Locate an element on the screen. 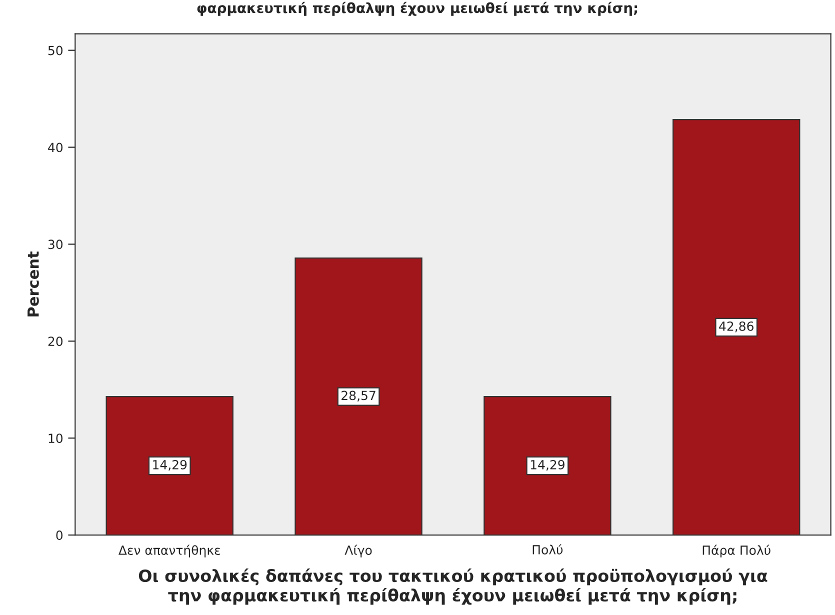 The image size is (835, 615). x-tick-label: Πολύ is located at coordinates (547, 549).